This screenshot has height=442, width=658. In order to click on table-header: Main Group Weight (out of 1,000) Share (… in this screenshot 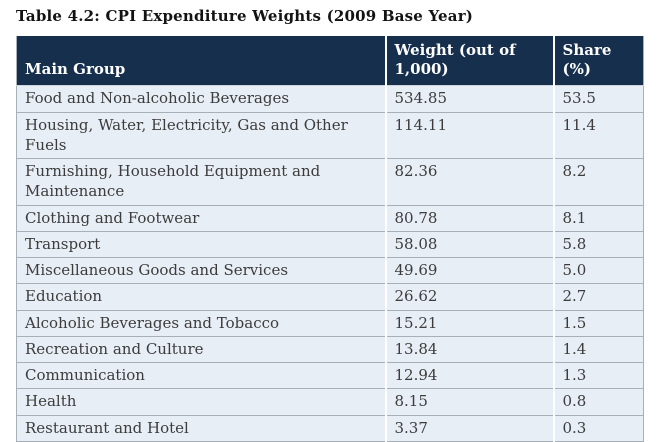, I will do `click(330, 61)`.